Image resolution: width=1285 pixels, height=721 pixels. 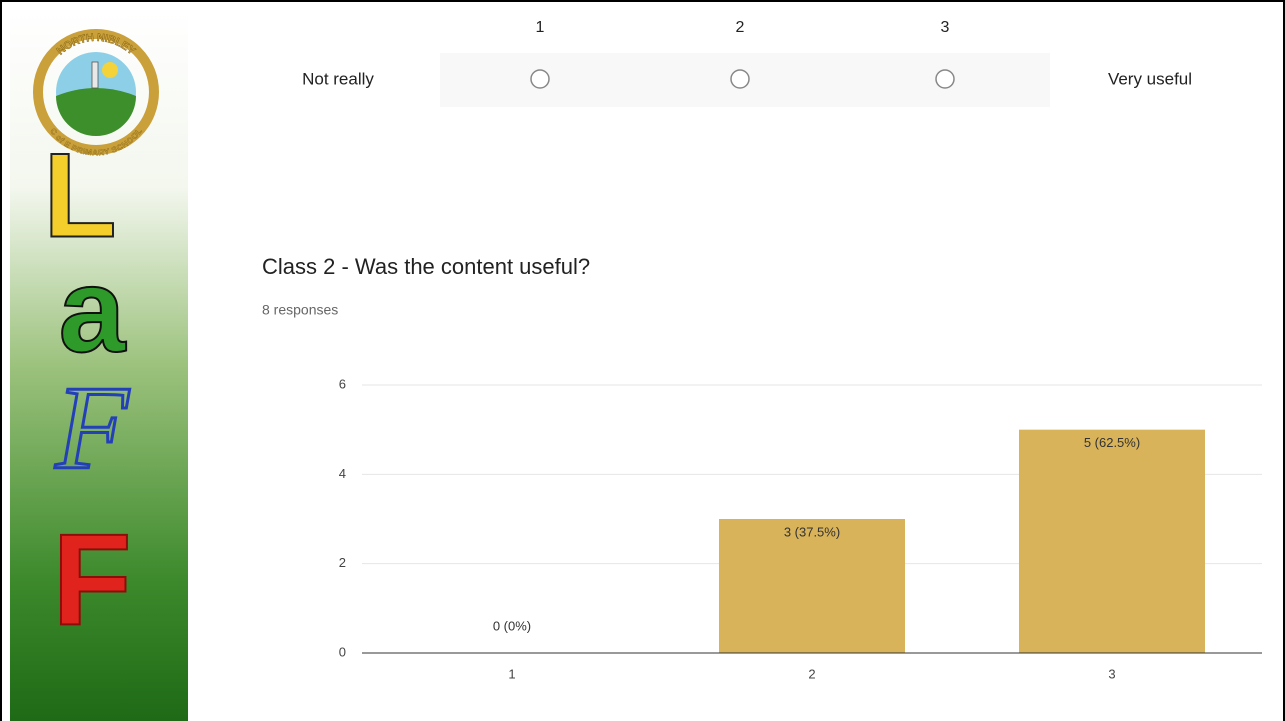 I want to click on scale-high-label: Very useful, so click(x=1150, y=78).